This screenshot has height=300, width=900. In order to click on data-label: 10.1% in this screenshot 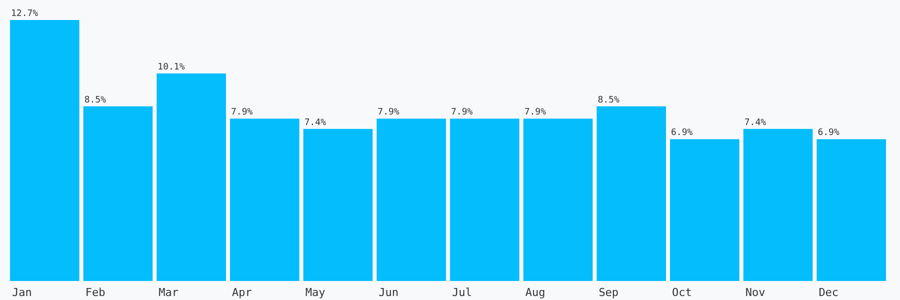, I will do `click(172, 67)`.